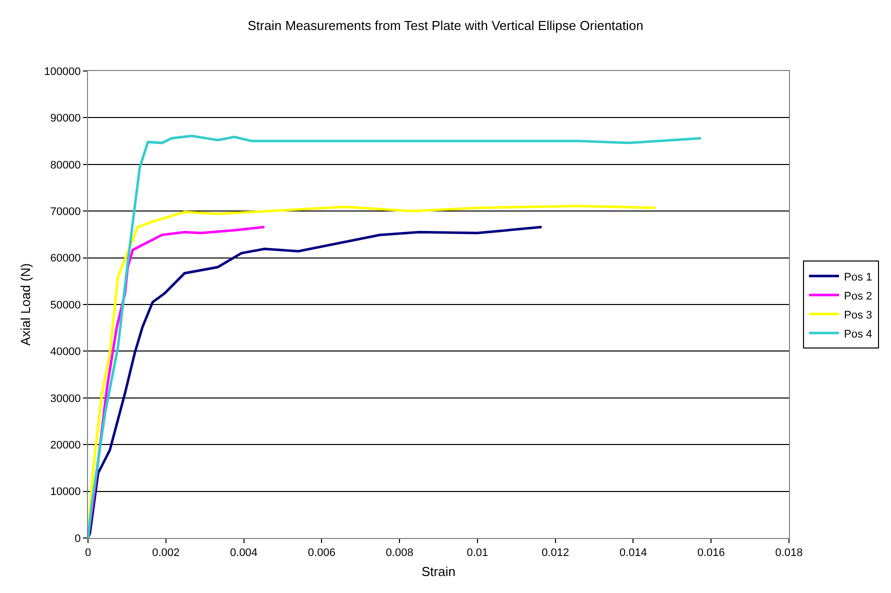 Image resolution: width=891 pixels, height=593 pixels. What do you see at coordinates (88, 553) in the screenshot?
I see `x-tick-label: 0` at bounding box center [88, 553].